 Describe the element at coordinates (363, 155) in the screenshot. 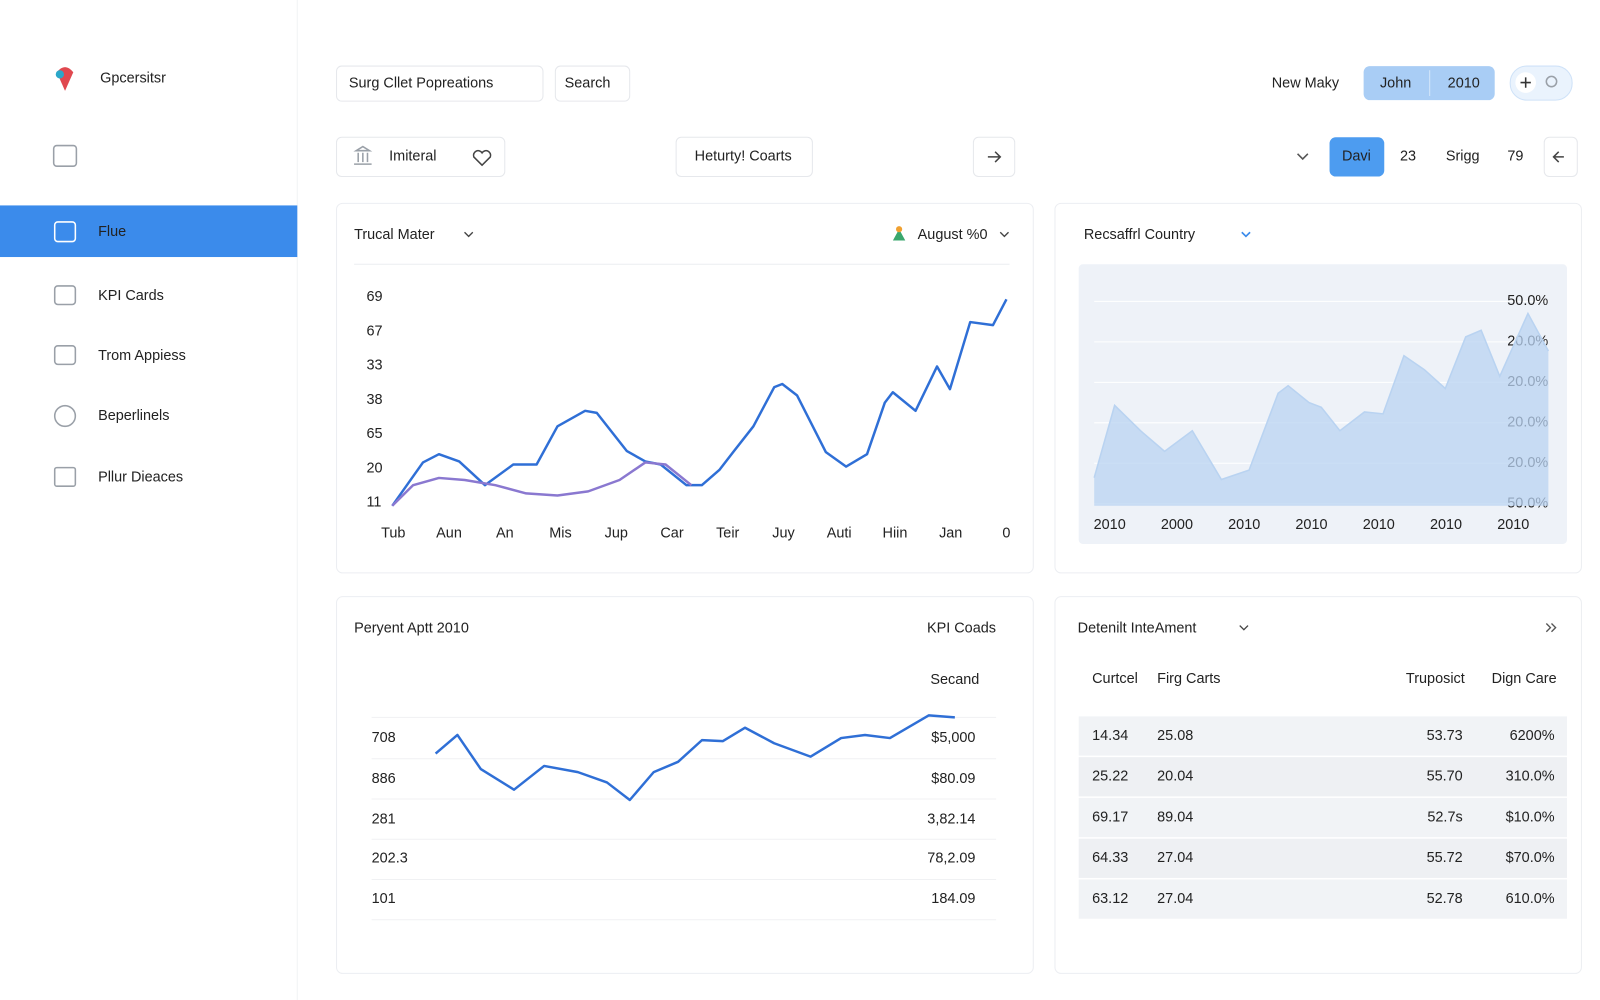

I see `bank-icon` at that location.